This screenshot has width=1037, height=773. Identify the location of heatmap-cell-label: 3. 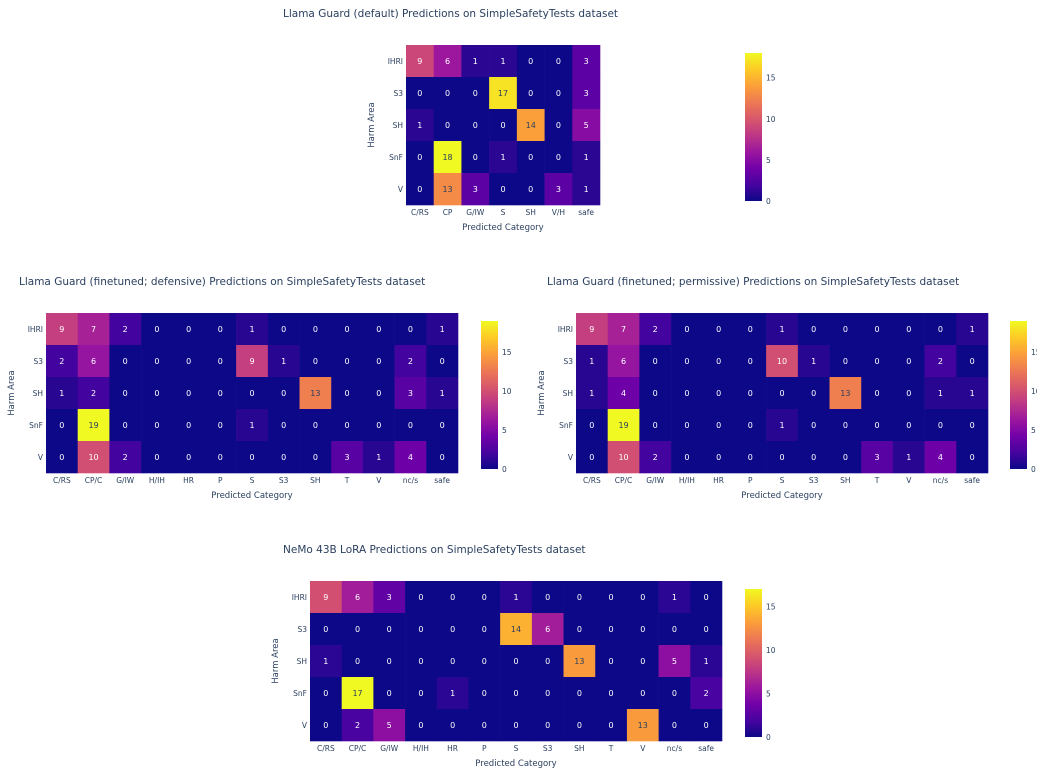
(586, 61).